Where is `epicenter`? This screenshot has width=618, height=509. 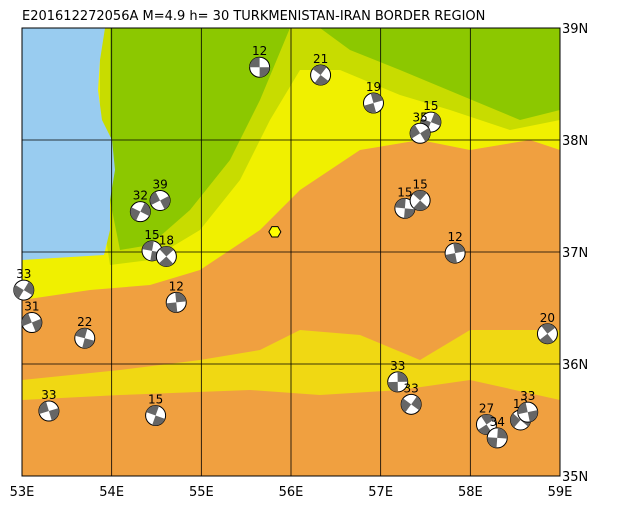
epicenter is located at coordinates (275, 232).